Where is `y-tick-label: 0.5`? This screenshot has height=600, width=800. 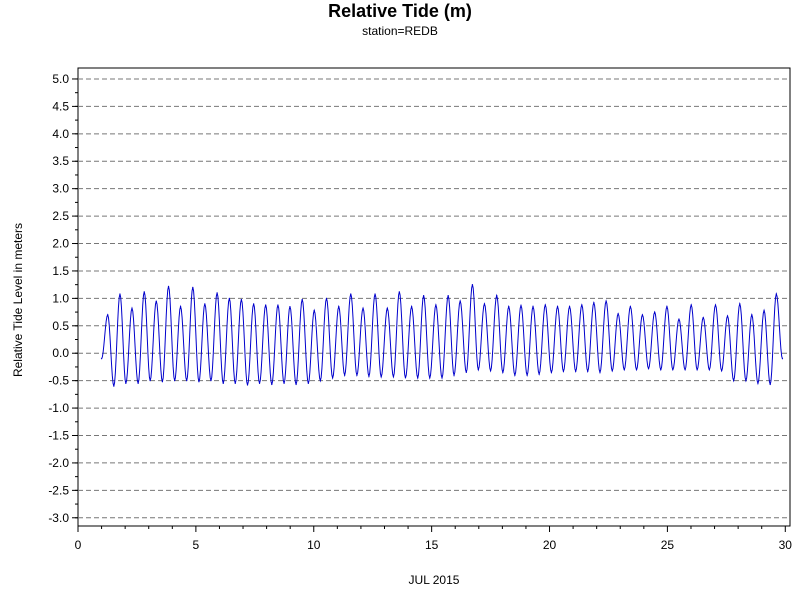
y-tick-label: 0.5 is located at coordinates (60, 326).